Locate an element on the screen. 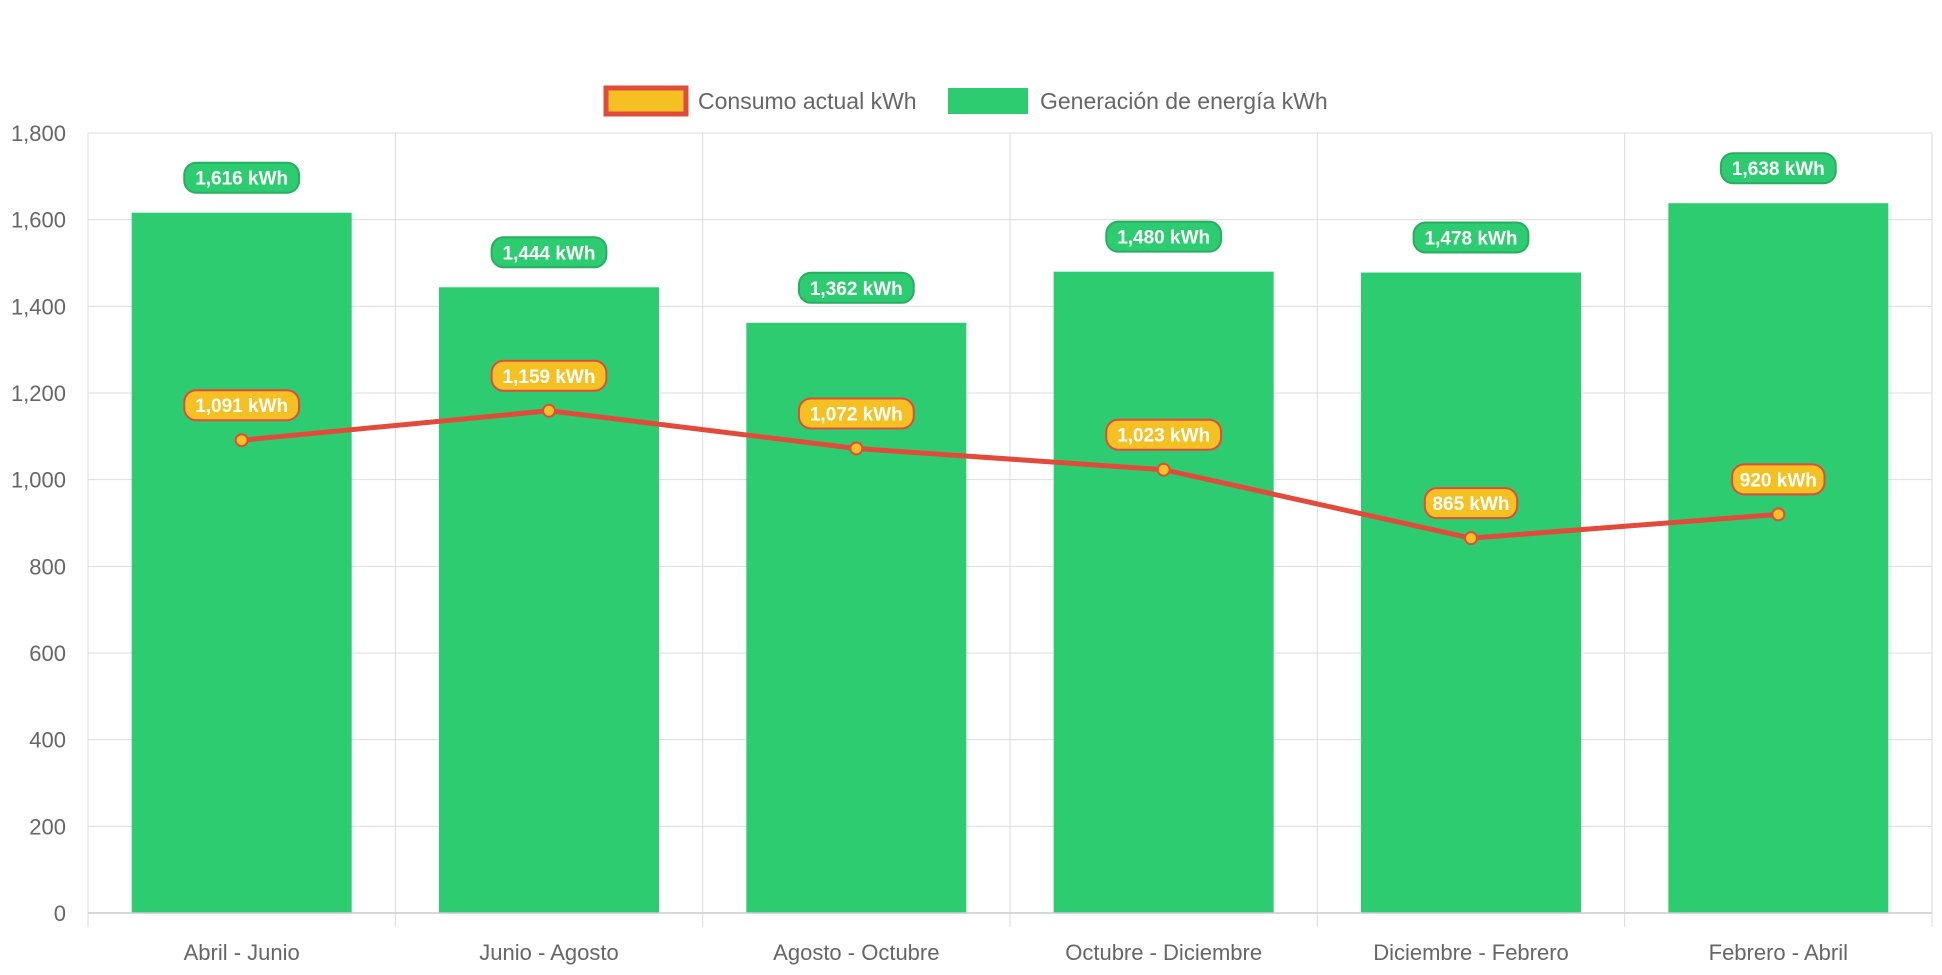 This screenshot has width=1942, height=975. y-tick-label: 1,400 is located at coordinates (38, 306).